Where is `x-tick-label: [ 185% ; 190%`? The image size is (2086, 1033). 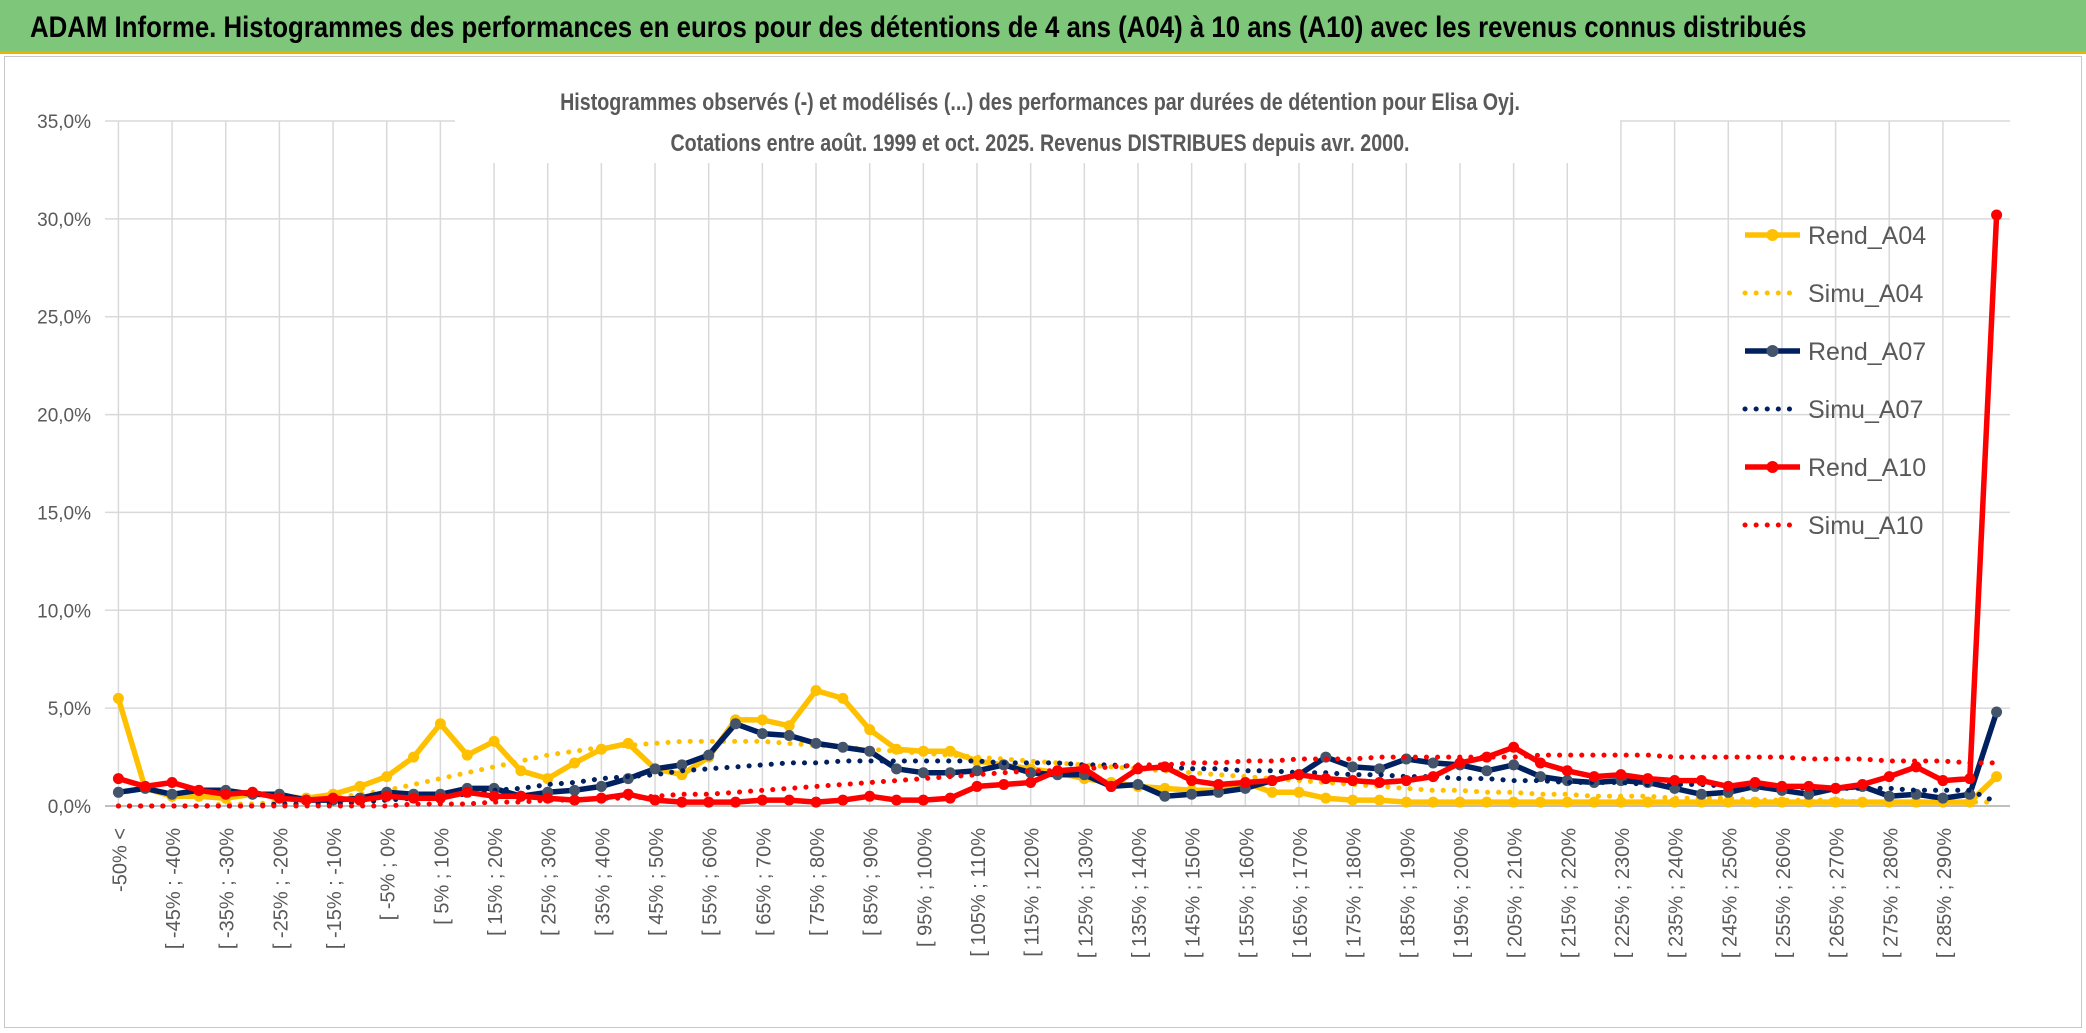 x-tick-label: [ 185% ; 190% is located at coordinates (1408, 893).